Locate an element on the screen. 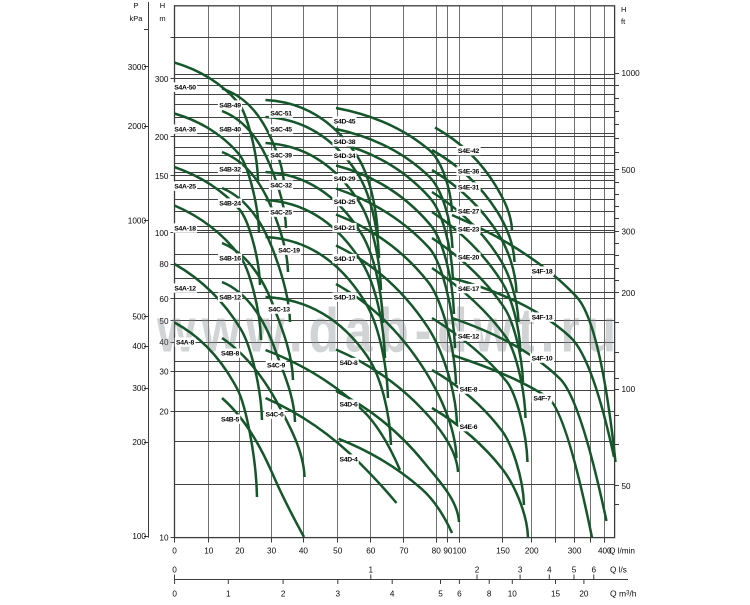 The image size is (750, 605). svg-text: ft is located at coordinates (623, 21).